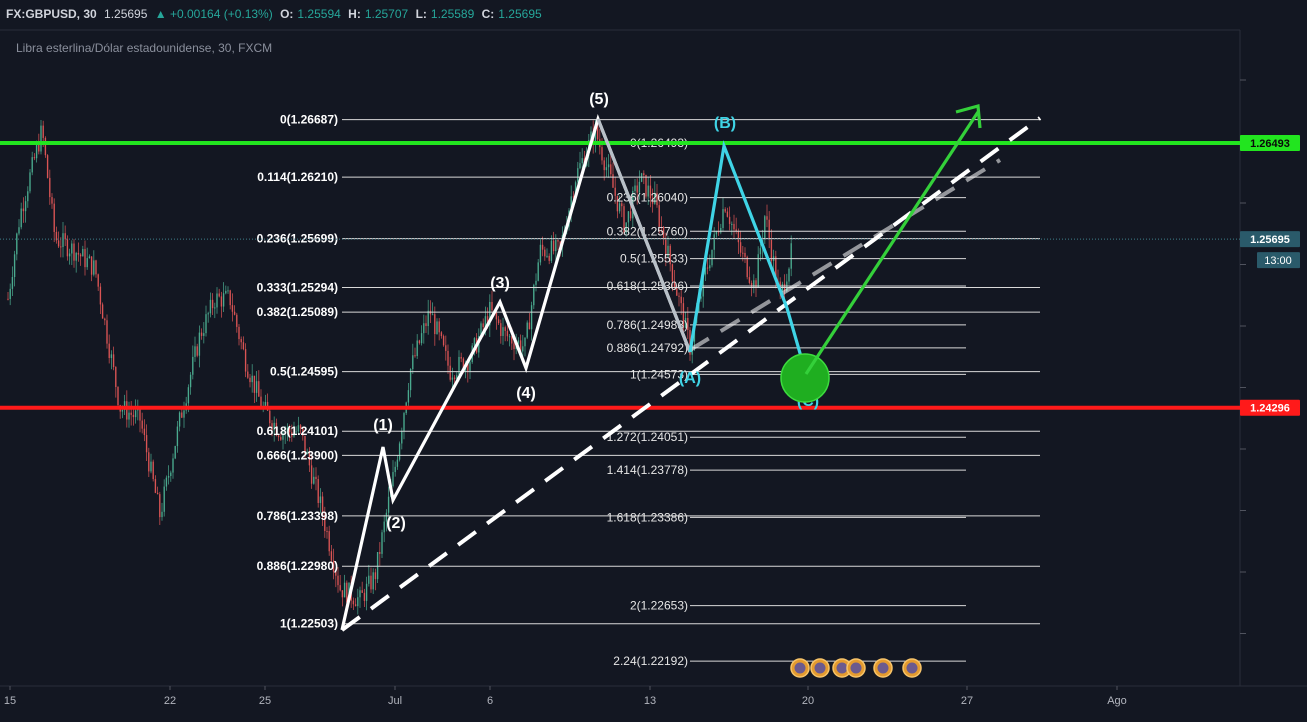 The image size is (1307, 722). What do you see at coordinates (213, 14) in the screenshot?
I see `price-change: ▲ +0.00164 (+0.13%)` at bounding box center [213, 14].